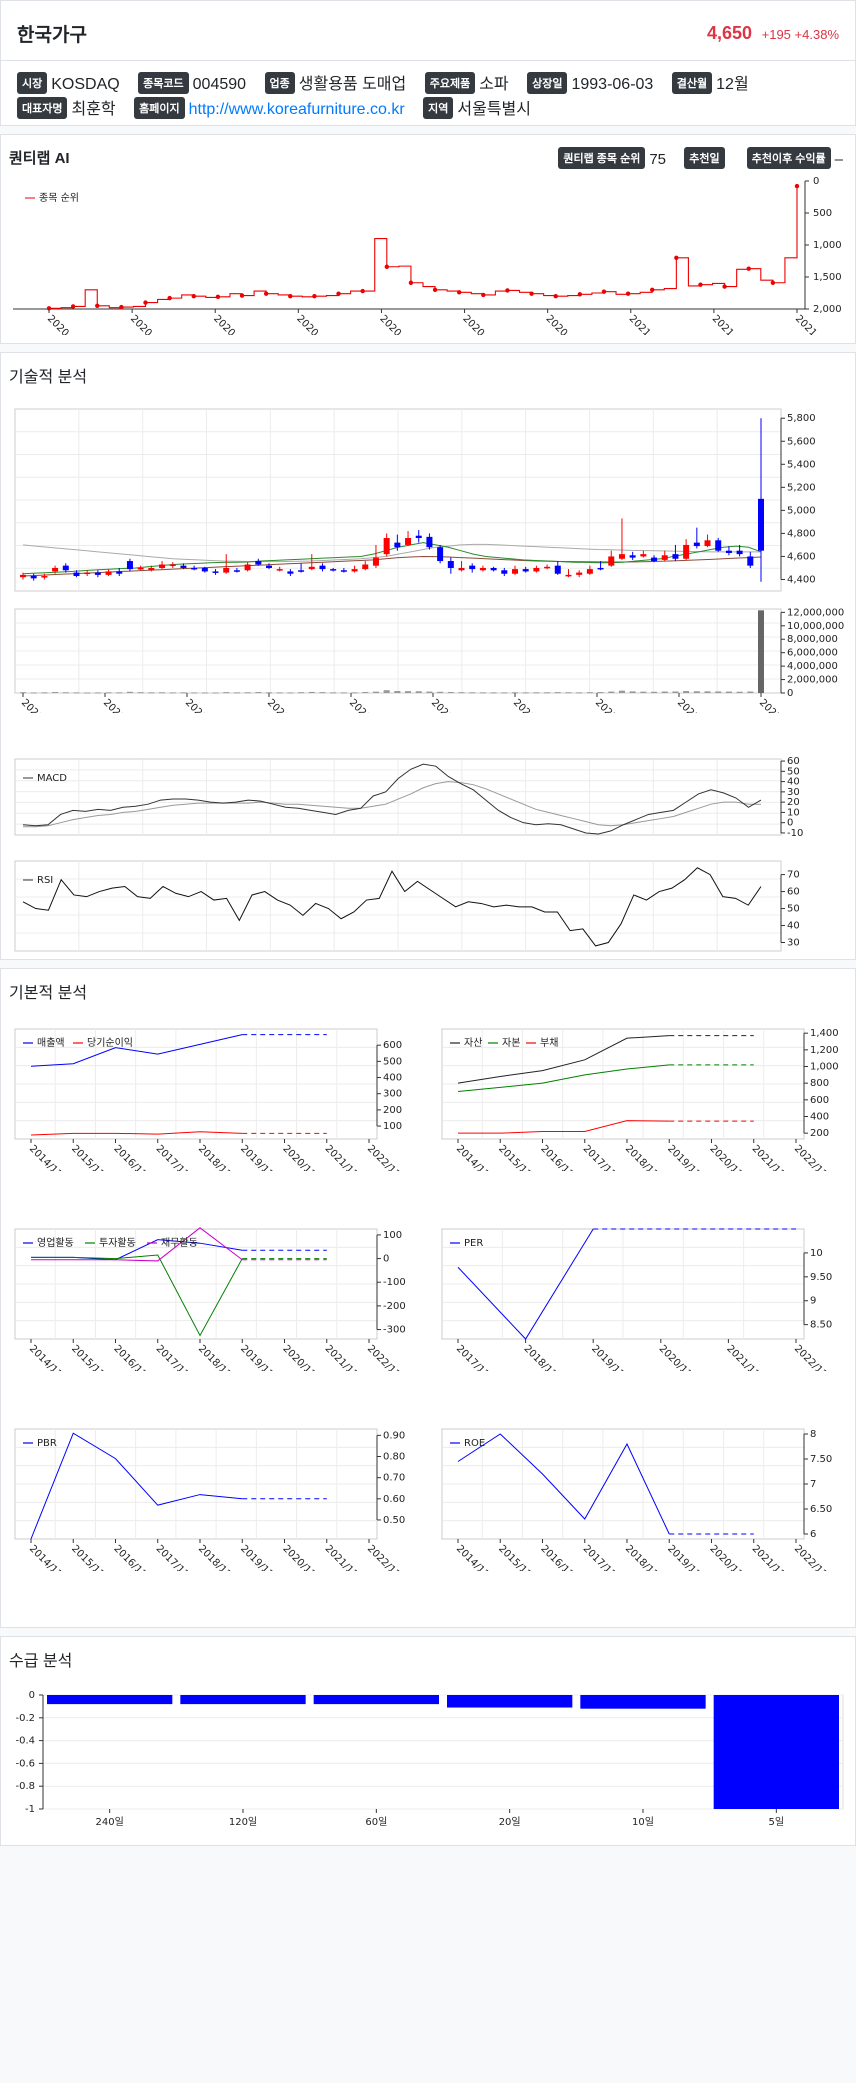 The image size is (856, 2083). What do you see at coordinates (25, 1786) in the screenshot?
I see `supply-tick-label: -0.8` at bounding box center [25, 1786].